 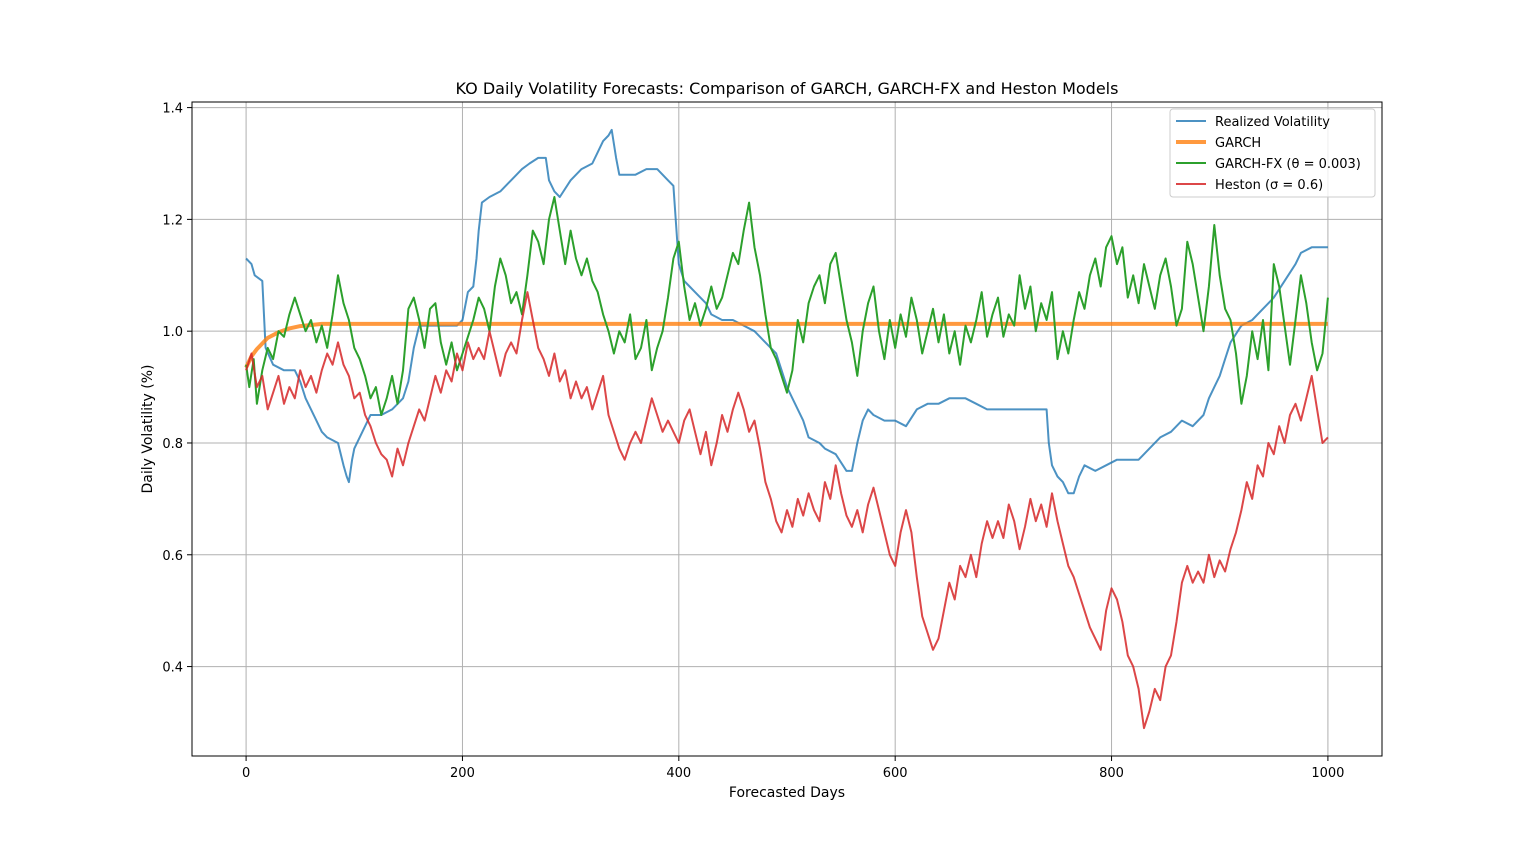 I want to click on series-line-garch, so click(x=786, y=345).